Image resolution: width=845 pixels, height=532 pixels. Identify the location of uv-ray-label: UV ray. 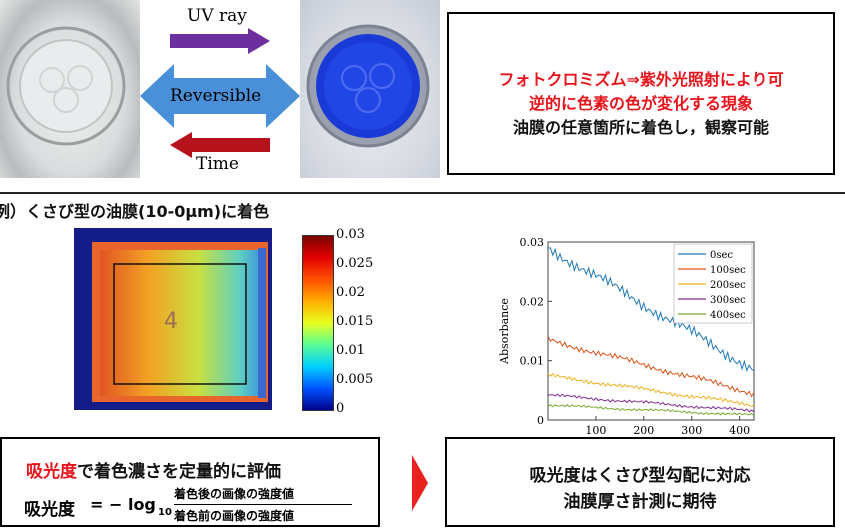
(217, 16).